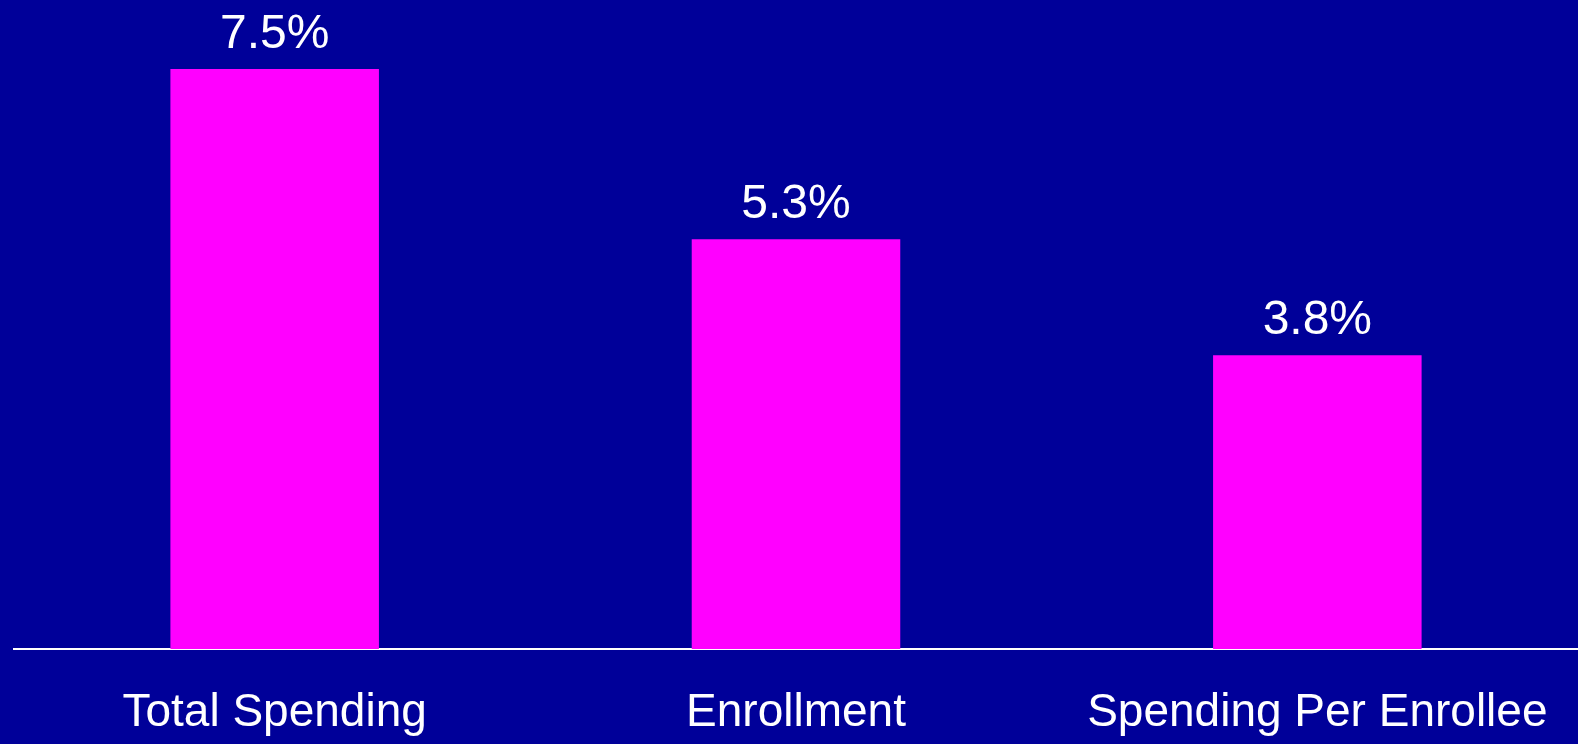 This screenshot has width=1578, height=744. I want to click on x-tick-label: Total Spending, so click(274, 710).